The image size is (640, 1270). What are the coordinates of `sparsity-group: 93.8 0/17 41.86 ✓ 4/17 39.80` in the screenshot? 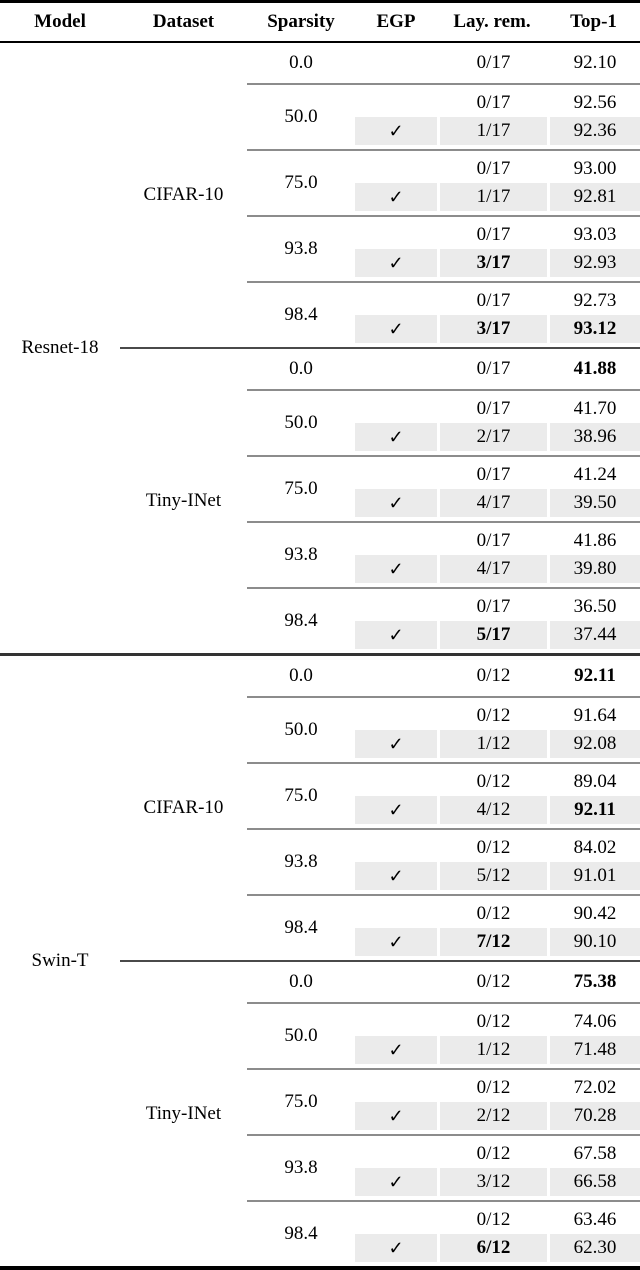 It's located at (443, 554).